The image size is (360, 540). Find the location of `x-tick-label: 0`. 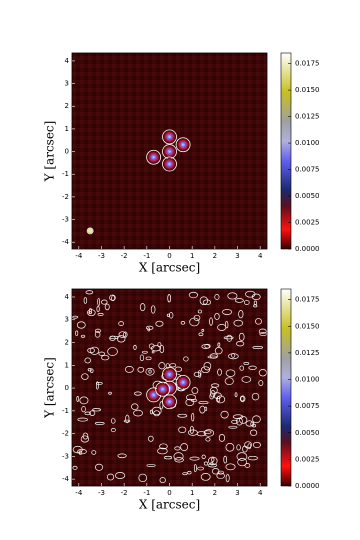

x-tick-label: 0 is located at coordinates (169, 493).